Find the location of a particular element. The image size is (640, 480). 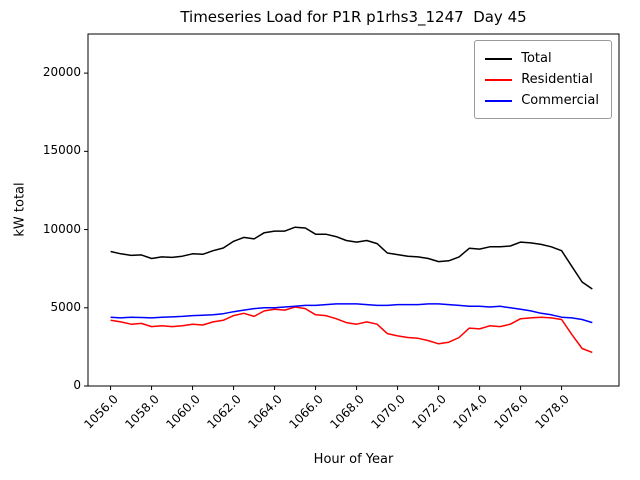

series-line-commercial is located at coordinates (351, 313).